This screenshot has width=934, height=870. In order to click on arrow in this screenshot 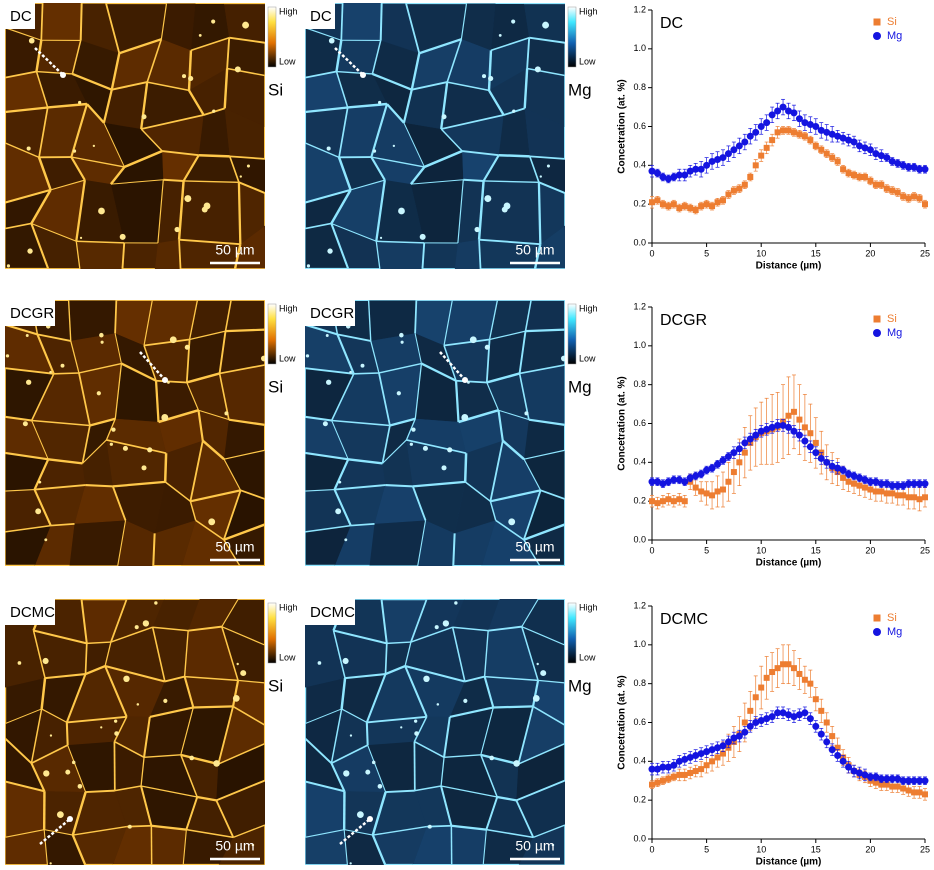, I will do `click(355, 831)`.